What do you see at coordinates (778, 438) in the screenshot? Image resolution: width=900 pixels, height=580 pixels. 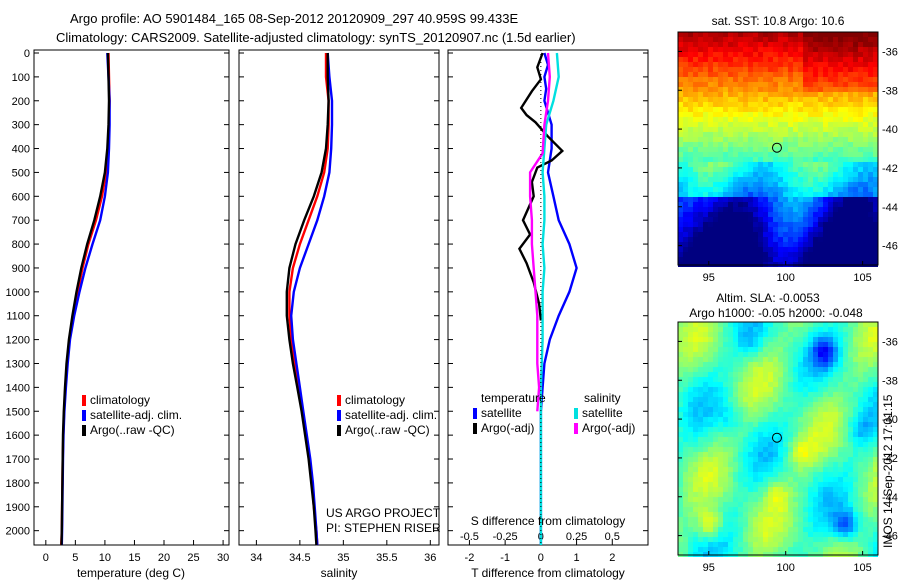 I see `sla-map-axes` at bounding box center [778, 438].